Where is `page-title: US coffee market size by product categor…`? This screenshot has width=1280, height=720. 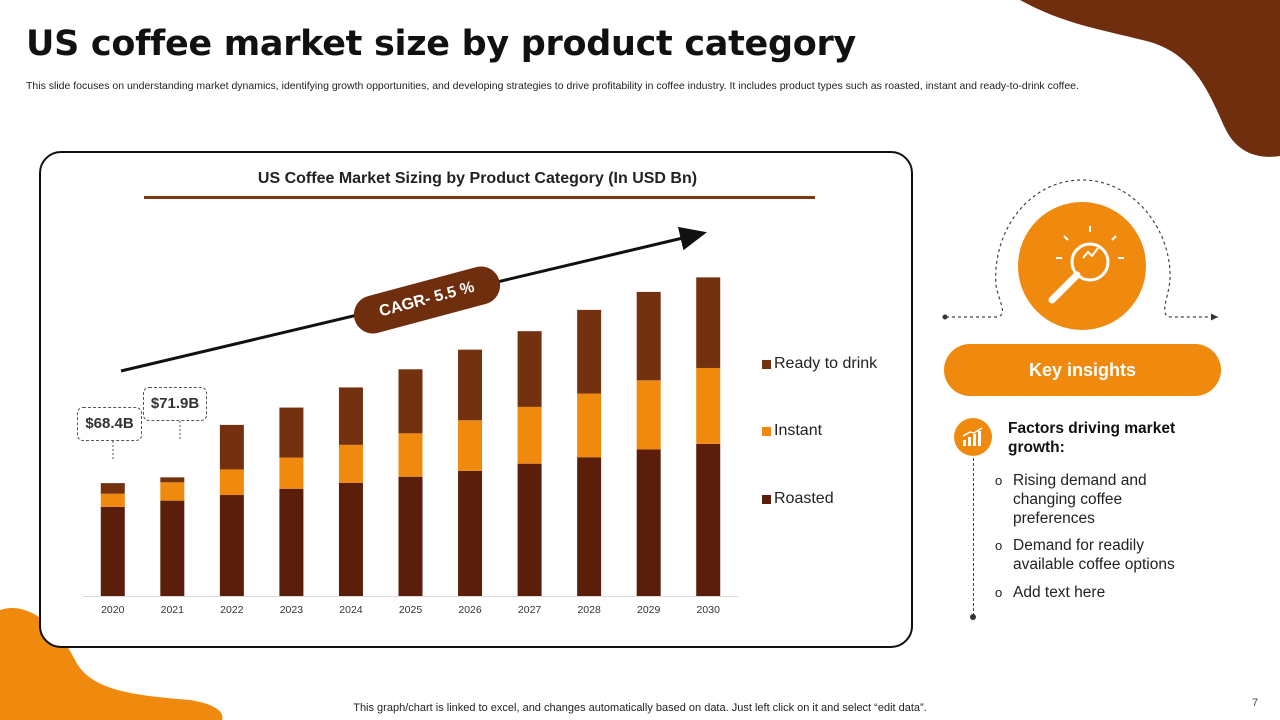 page-title: US coffee market size by product categor… is located at coordinates (441, 44).